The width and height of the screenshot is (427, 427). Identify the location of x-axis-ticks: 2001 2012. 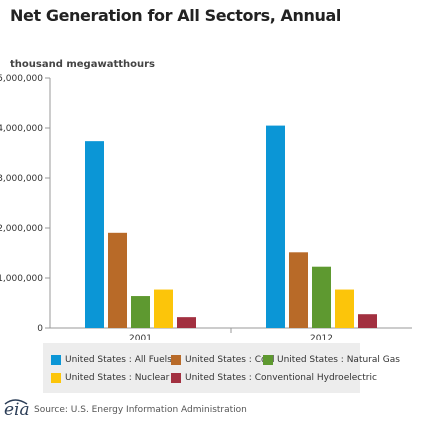
(231, 334).